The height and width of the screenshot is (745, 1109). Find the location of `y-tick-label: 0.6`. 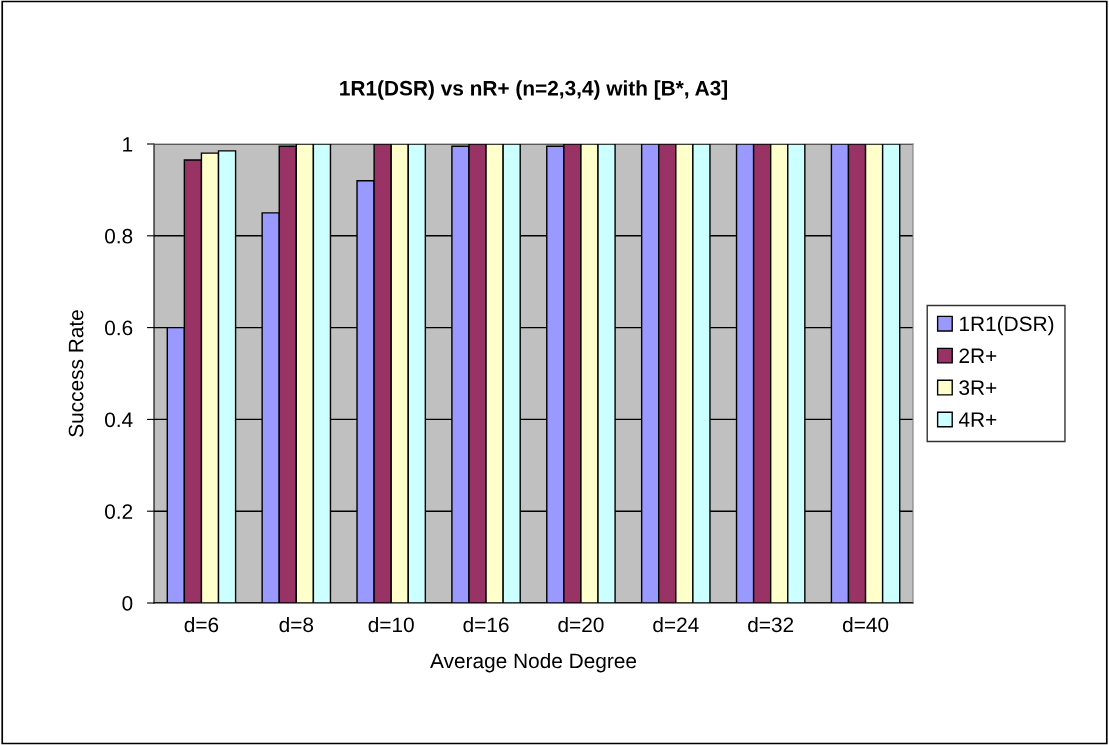

y-tick-label: 0.6 is located at coordinates (119, 328).